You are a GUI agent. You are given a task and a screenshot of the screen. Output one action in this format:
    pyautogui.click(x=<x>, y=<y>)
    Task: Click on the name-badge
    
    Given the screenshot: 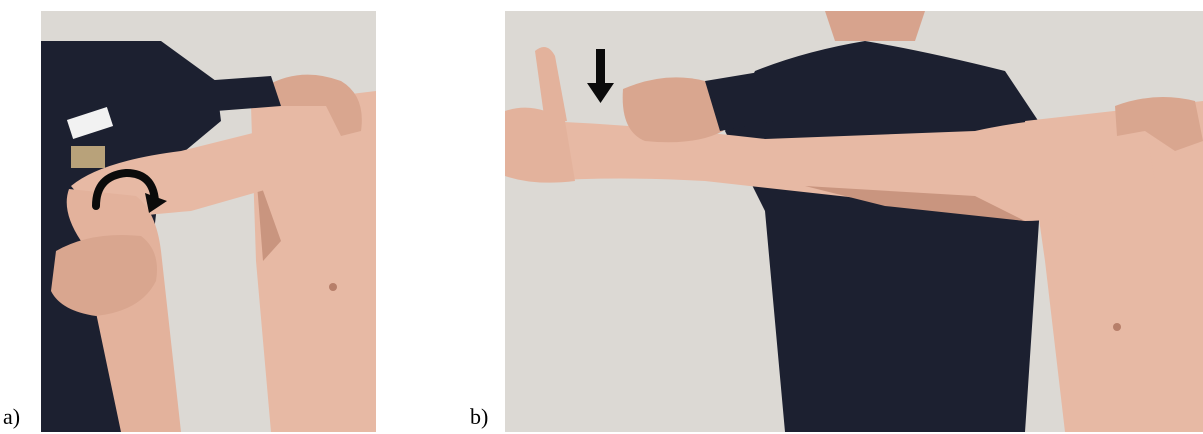 What is the action you would take?
    pyautogui.click(x=90, y=123)
    